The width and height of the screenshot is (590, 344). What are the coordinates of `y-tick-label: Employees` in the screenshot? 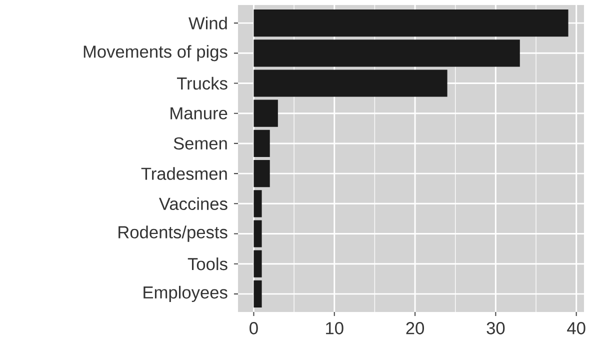 It's located at (186, 294).